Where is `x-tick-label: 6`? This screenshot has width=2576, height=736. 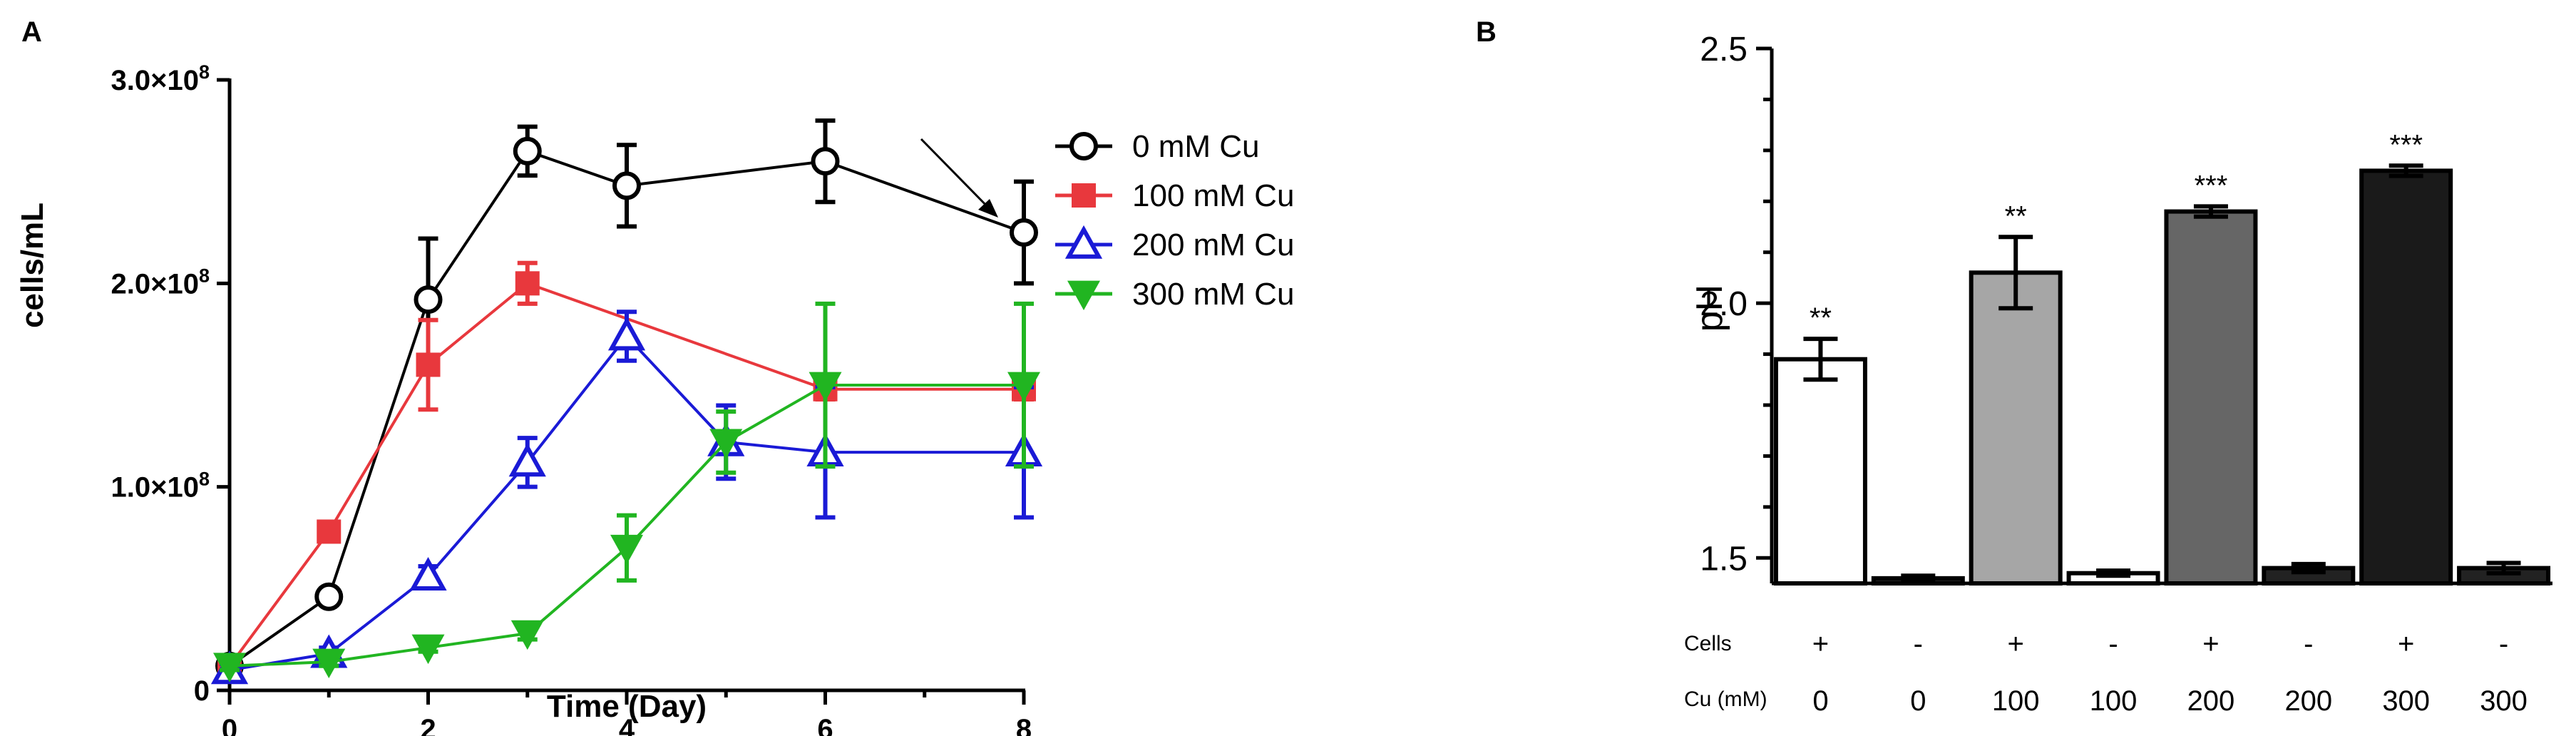 x-tick-label: 6 is located at coordinates (825, 725).